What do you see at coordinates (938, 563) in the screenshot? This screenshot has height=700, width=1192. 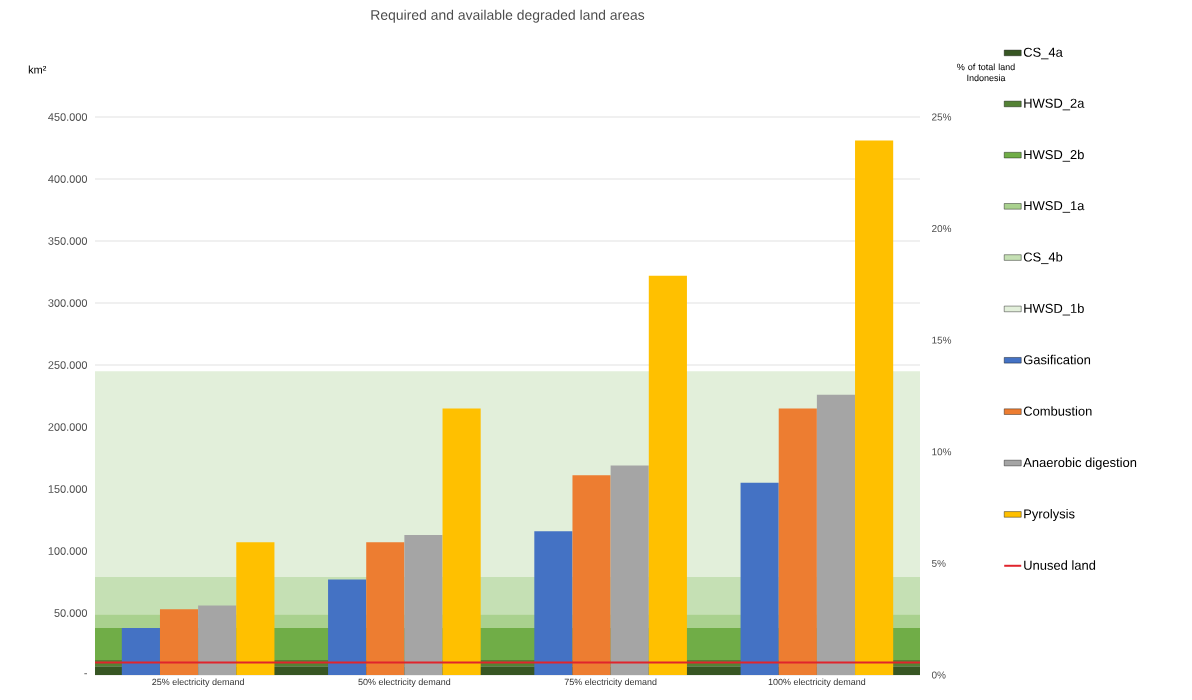 I see `y2-tick-label: 5%` at bounding box center [938, 563].